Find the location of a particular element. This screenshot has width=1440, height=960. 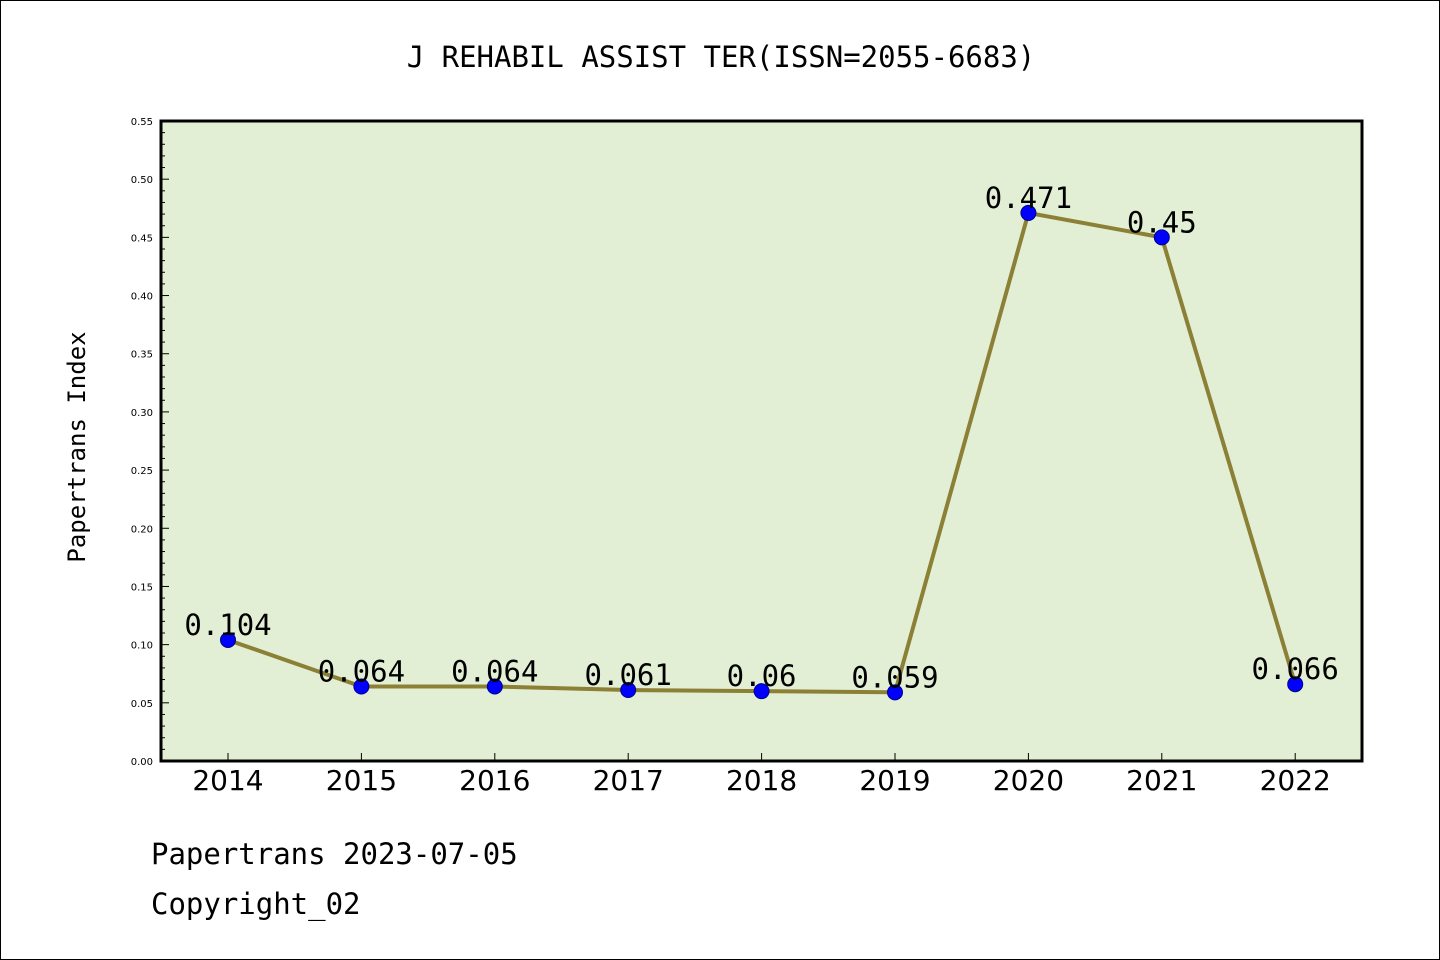

y-tick-label: 0.35 is located at coordinates (142, 355).